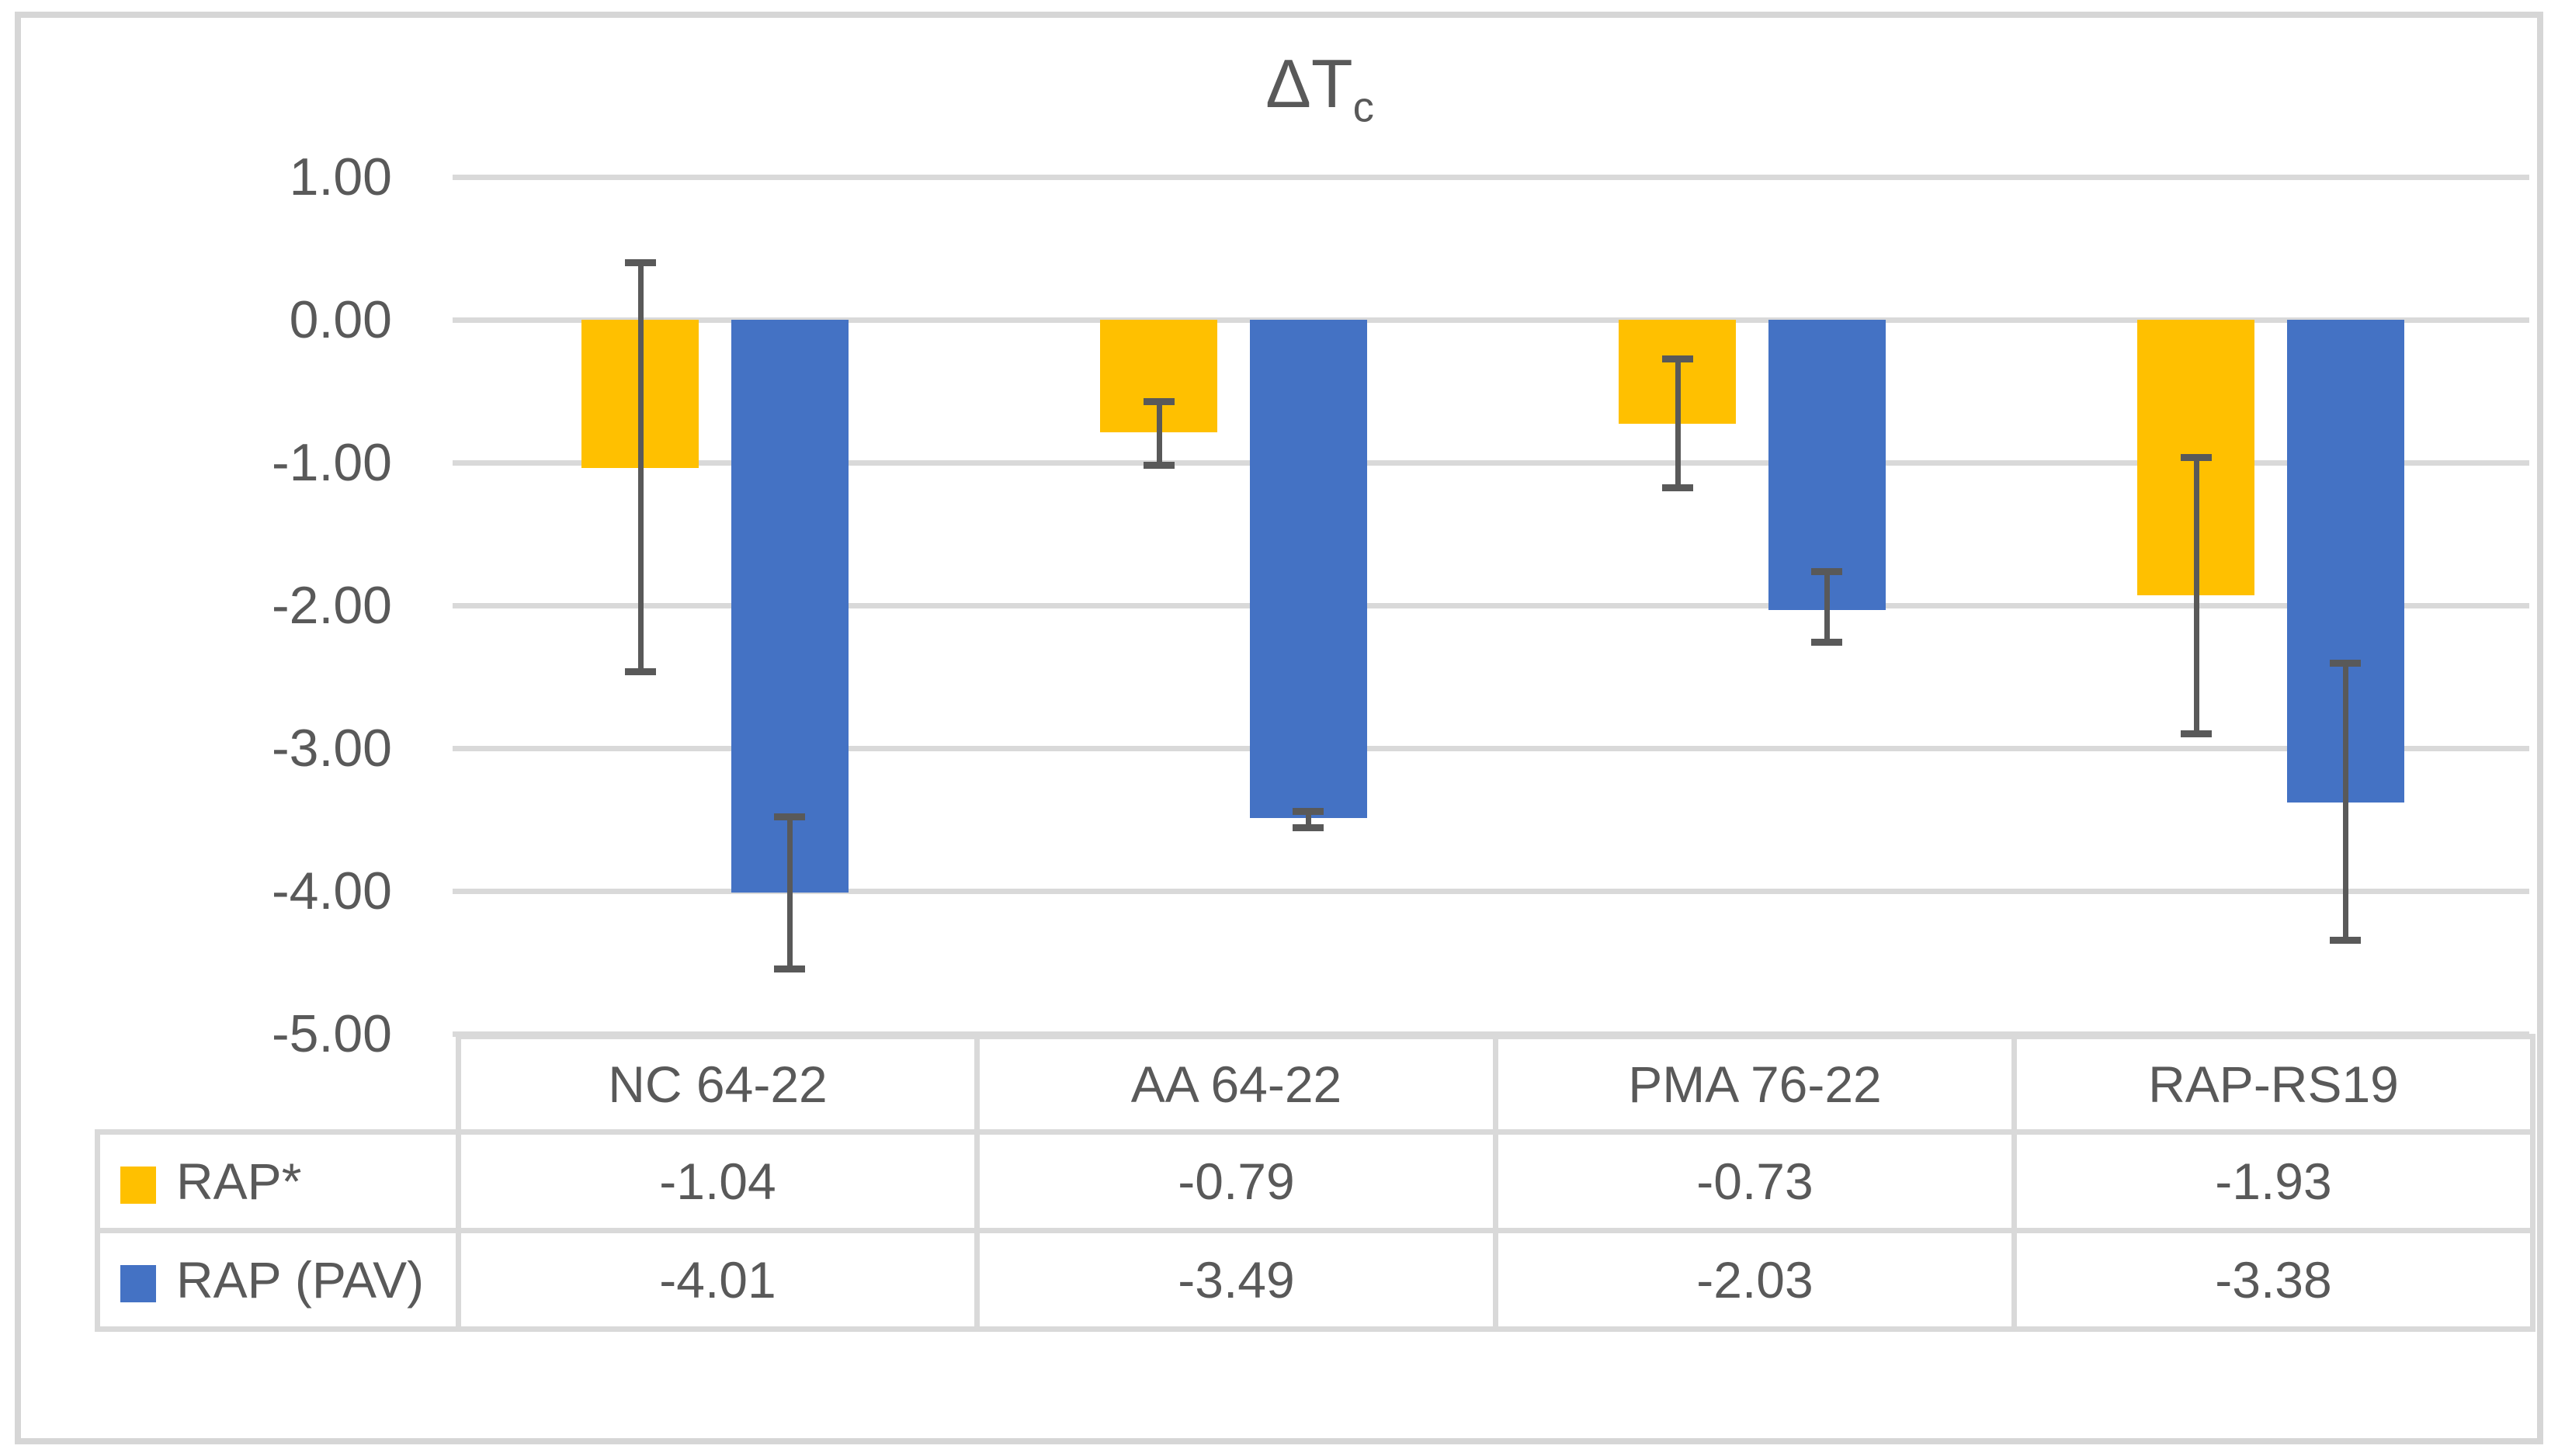 This screenshot has width=2558, height=1456. Describe the element at coordinates (2345, 941) in the screenshot. I see `error-bar-rap-pav-rap-rs19-cap-bottom` at that location.